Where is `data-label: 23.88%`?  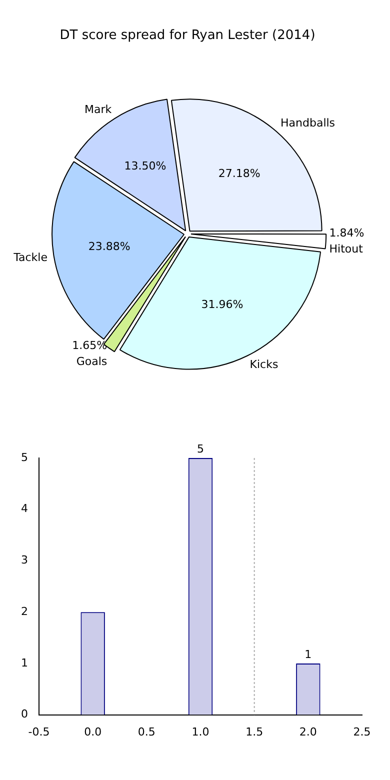
data-label: 23.88% is located at coordinates (109, 246).